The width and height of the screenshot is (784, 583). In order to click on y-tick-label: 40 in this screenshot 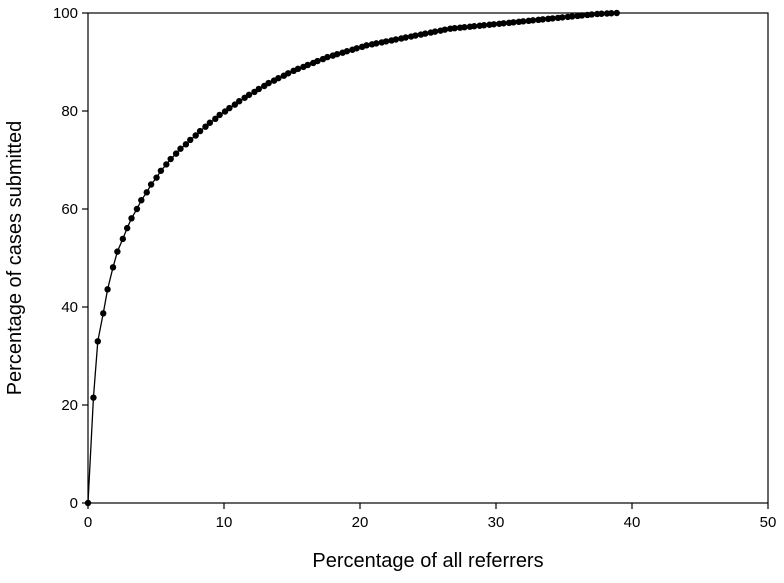, I will do `click(69, 307)`.